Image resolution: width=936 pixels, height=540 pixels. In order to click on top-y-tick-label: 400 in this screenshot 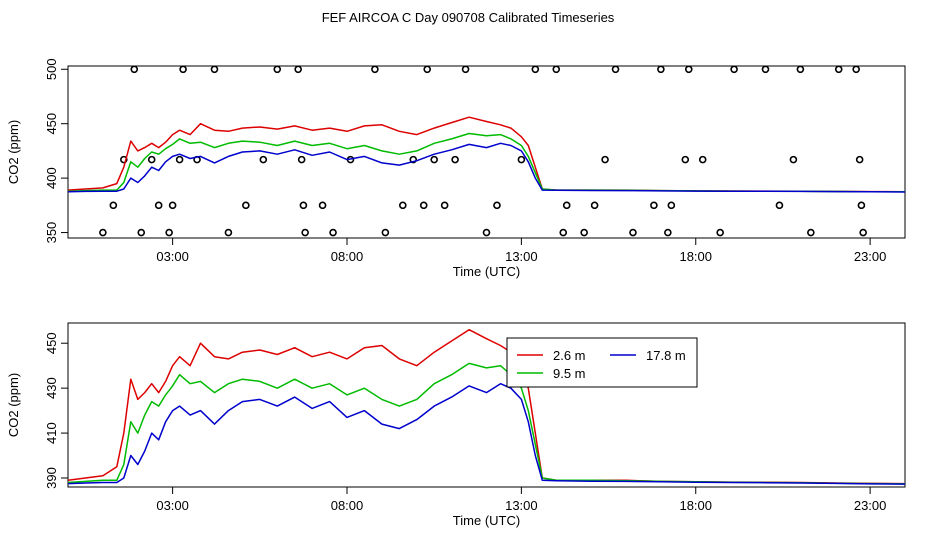, I will do `click(51, 178)`.